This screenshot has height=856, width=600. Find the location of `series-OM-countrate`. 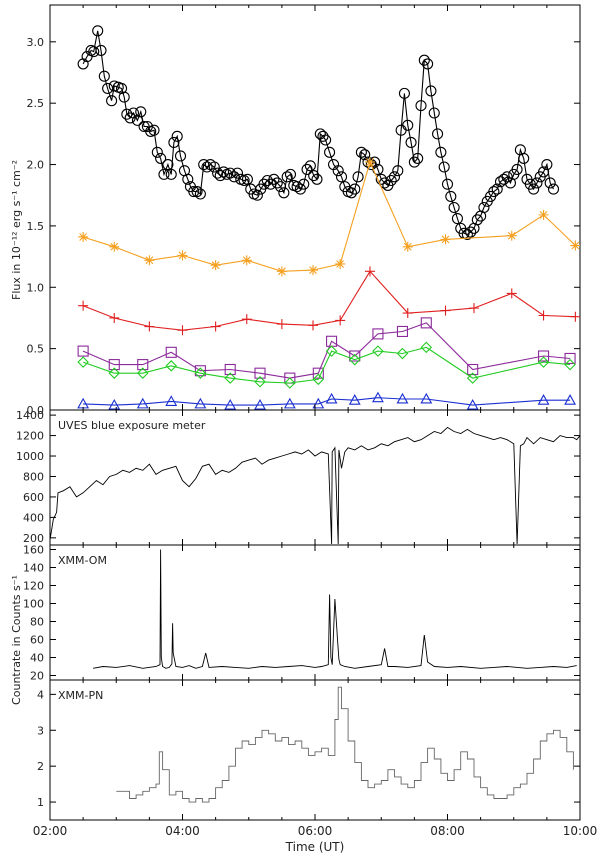

series-OM-countrate is located at coordinates (335, 609).